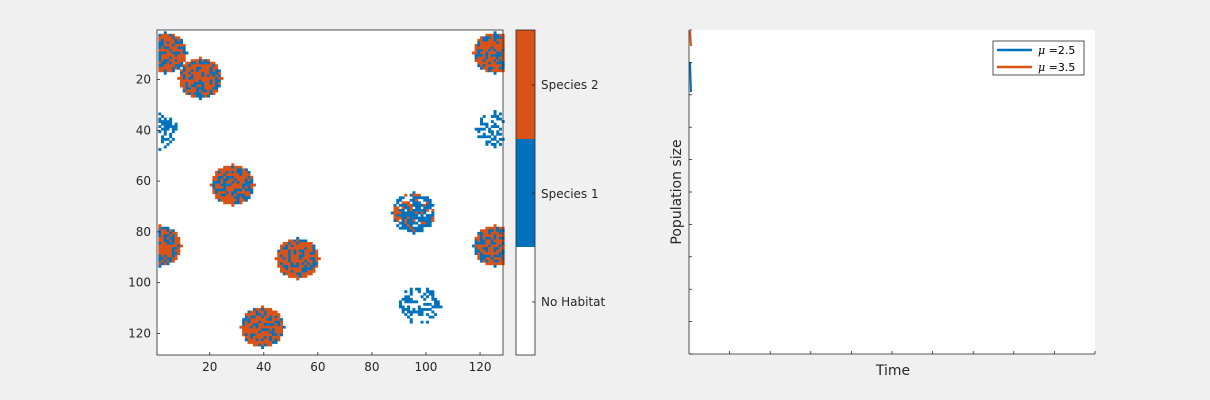  Describe the element at coordinates (317, 367) in the screenshot. I see `x-tick-label: 60` at that location.